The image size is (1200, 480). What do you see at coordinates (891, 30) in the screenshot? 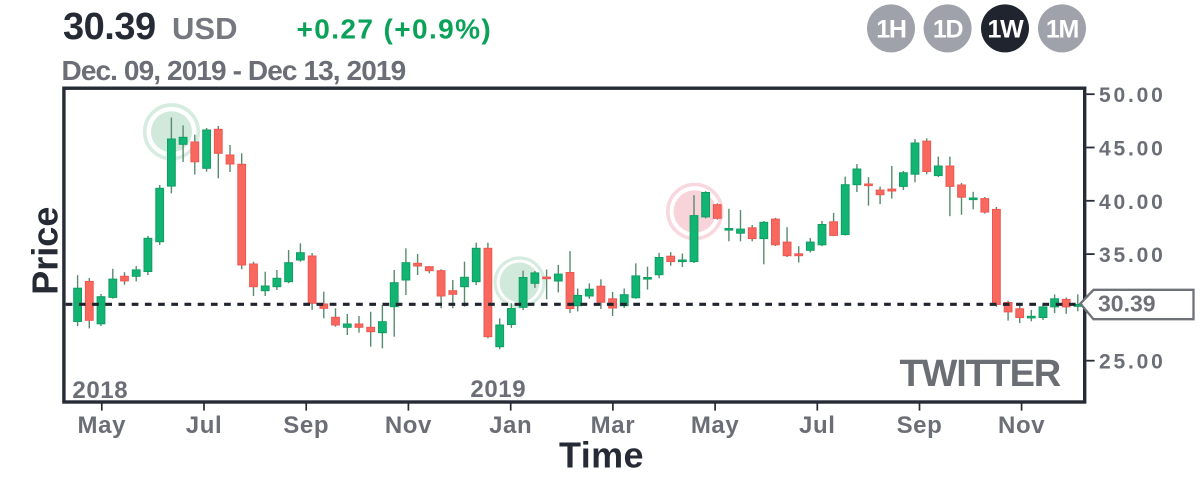
I see `svg-text: 1H` at bounding box center [891, 30].